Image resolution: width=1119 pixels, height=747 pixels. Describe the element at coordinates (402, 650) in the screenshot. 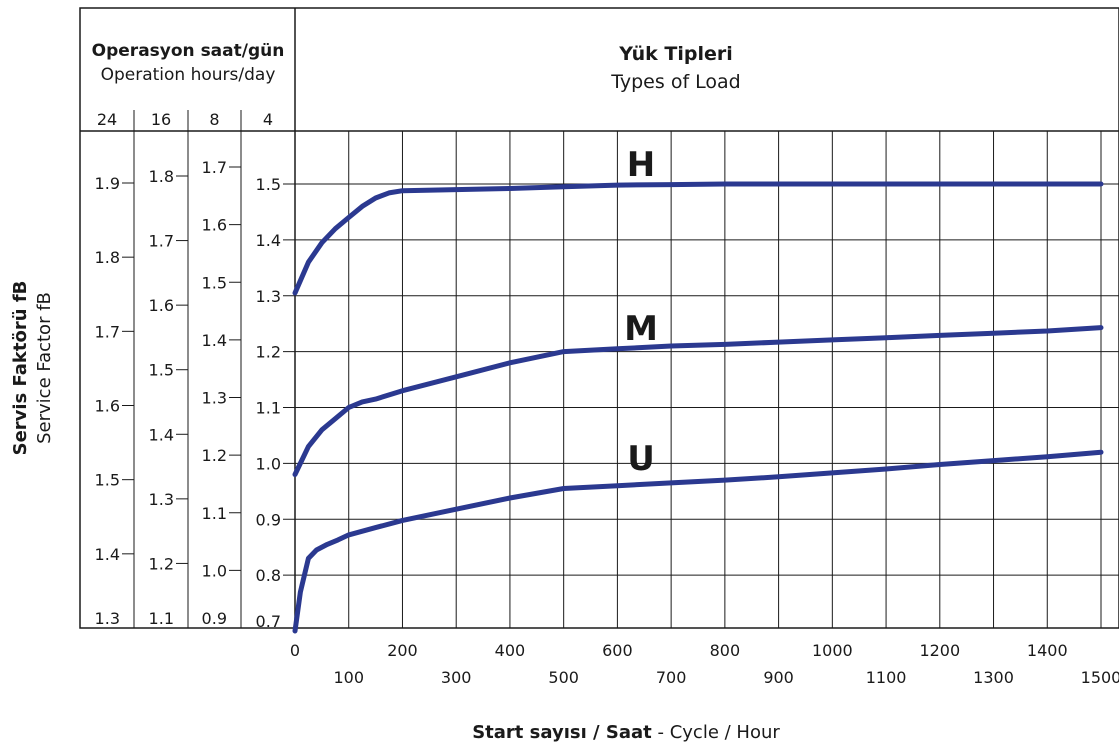

I see `x-tick-label: 200` at that location.